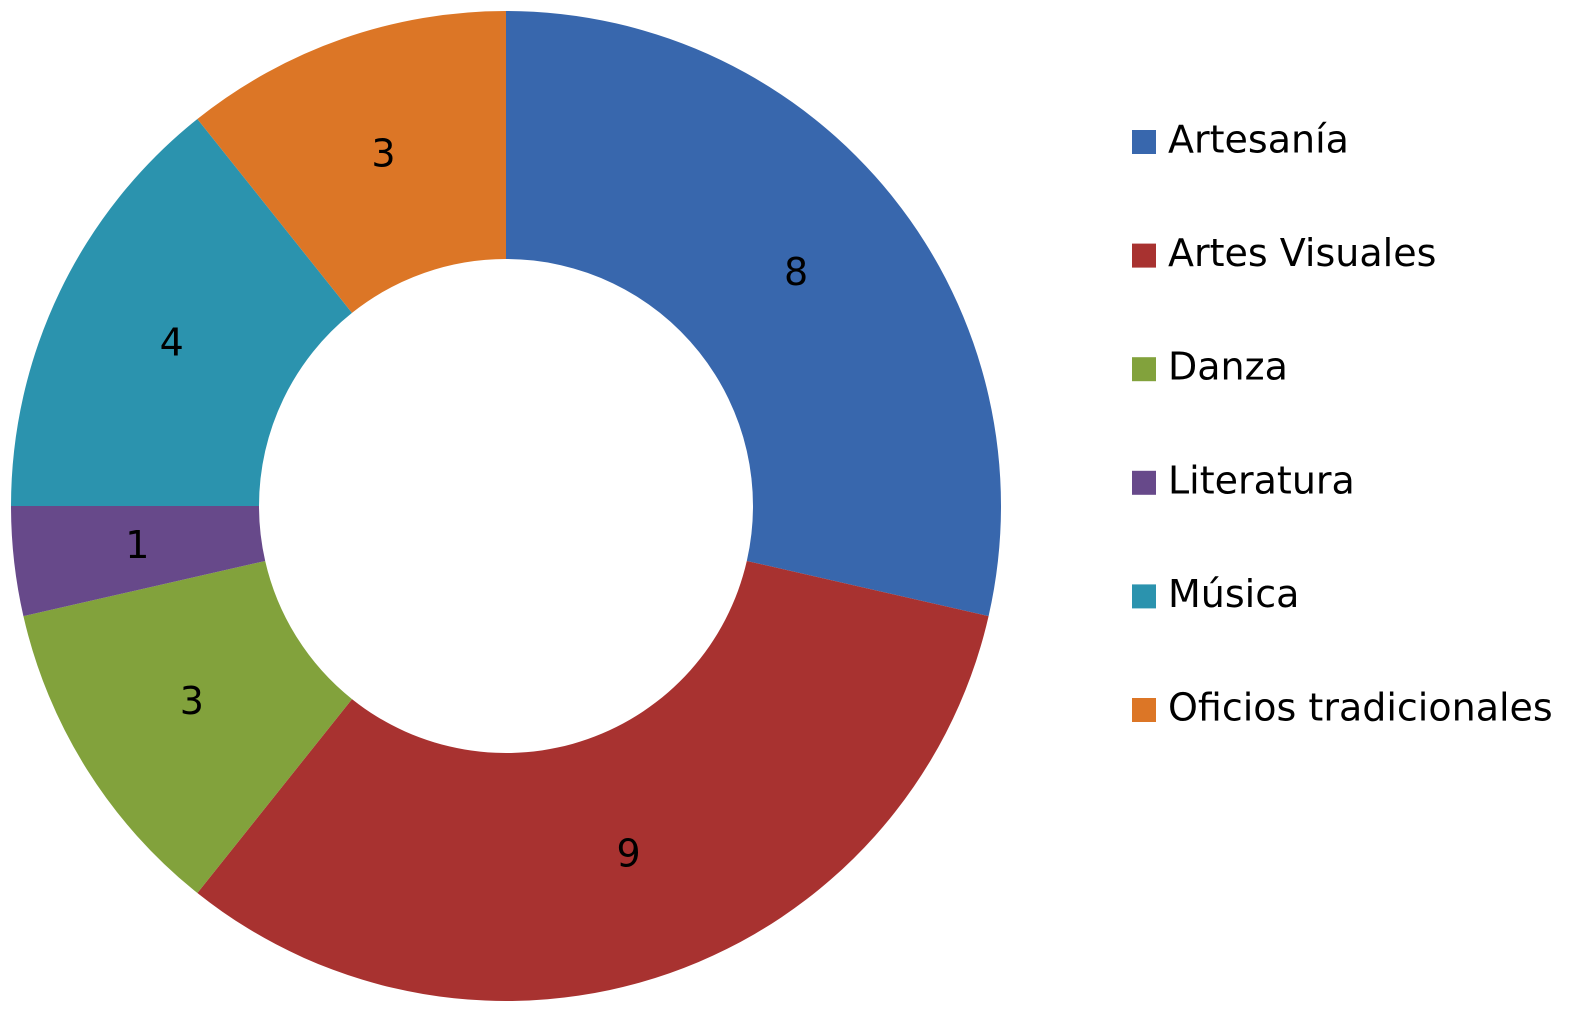 The height and width of the screenshot is (1011, 1582). What do you see at coordinates (1360, 708) in the screenshot?
I see `legend-label: Oficios tradicionales` at bounding box center [1360, 708].